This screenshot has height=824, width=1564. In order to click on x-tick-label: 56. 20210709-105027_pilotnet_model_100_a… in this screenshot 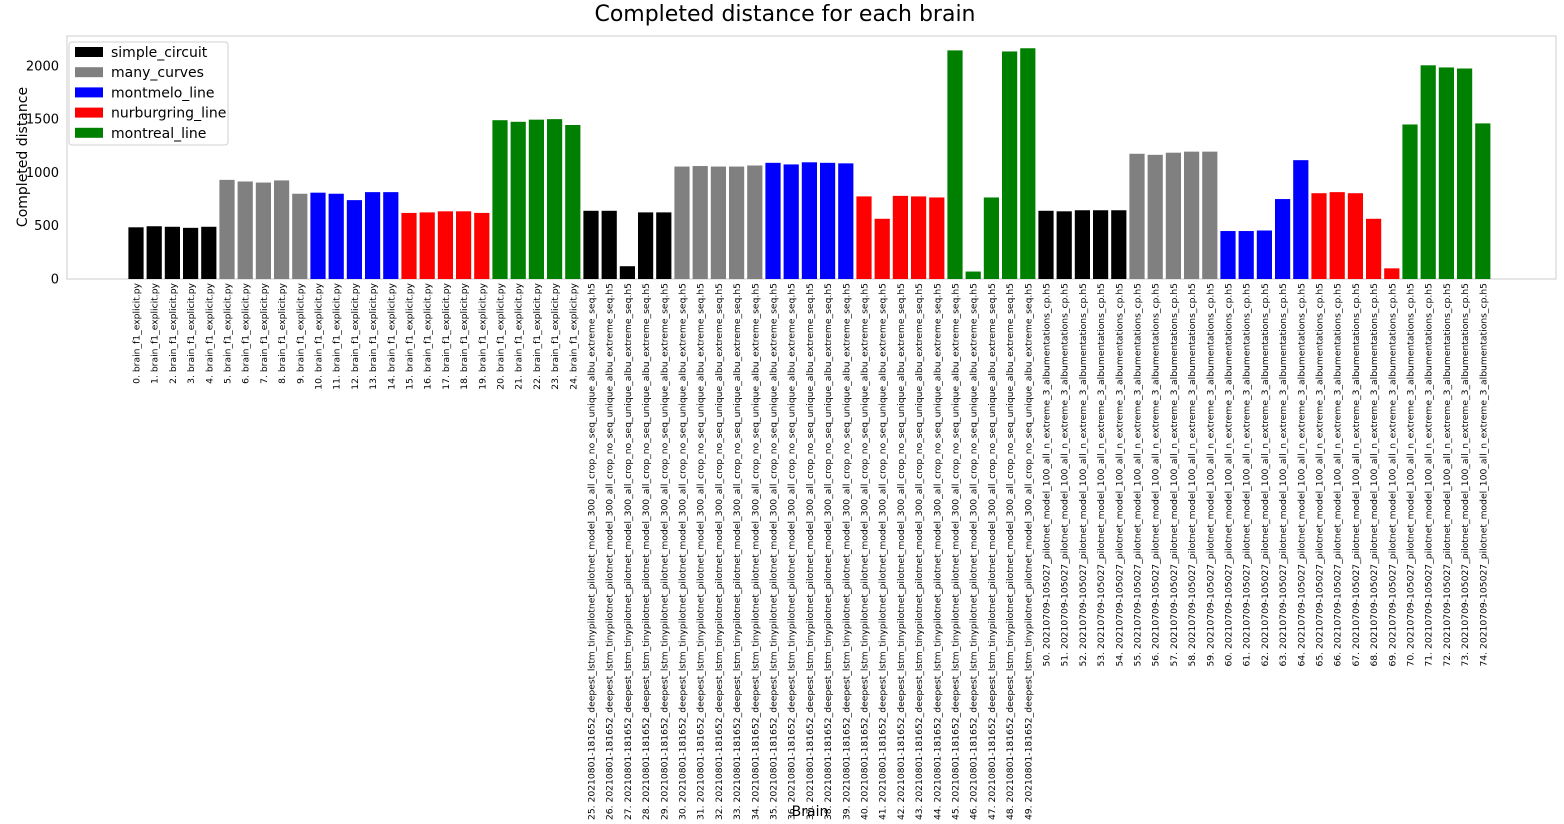, I will do `click(1156, 475)`.